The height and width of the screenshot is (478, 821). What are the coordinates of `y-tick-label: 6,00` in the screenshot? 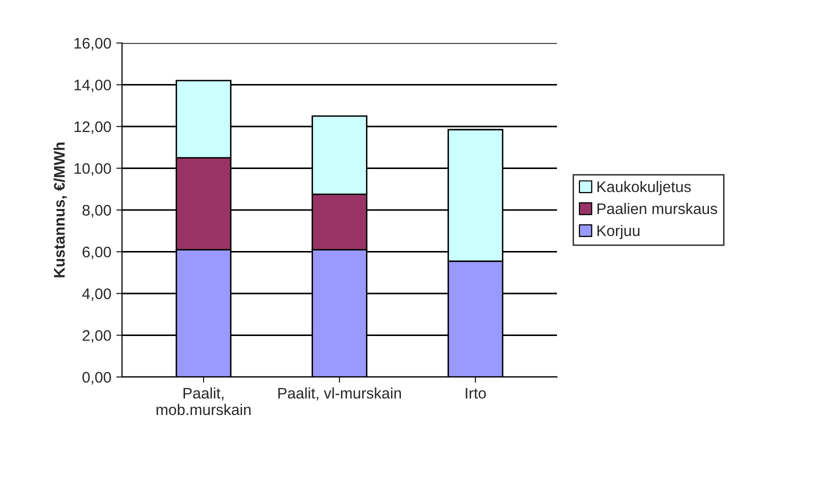 It's located at (96, 253).